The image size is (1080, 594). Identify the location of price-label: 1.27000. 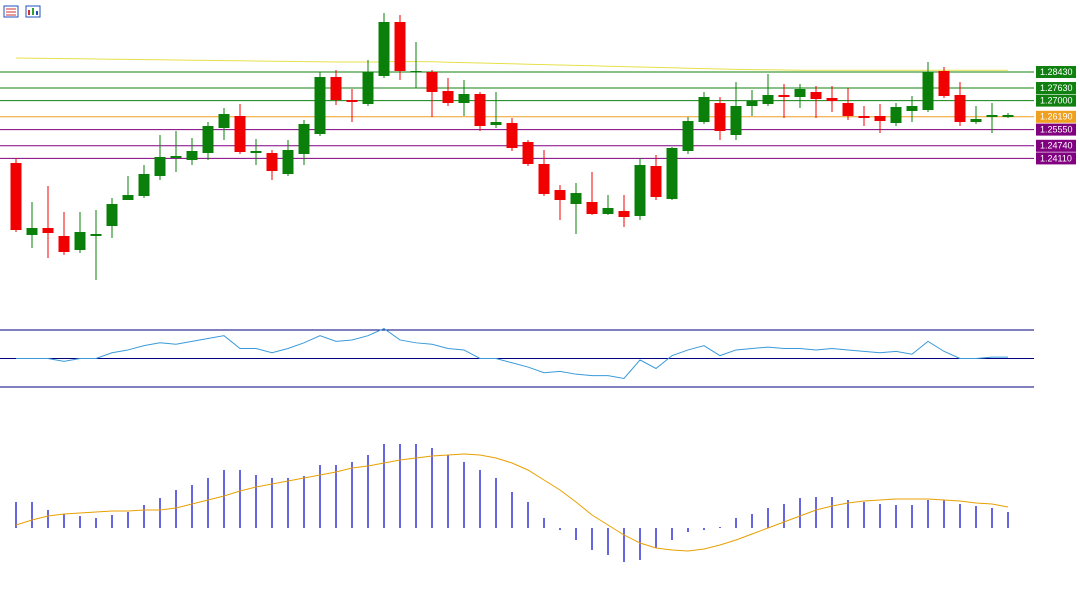
(1056, 100).